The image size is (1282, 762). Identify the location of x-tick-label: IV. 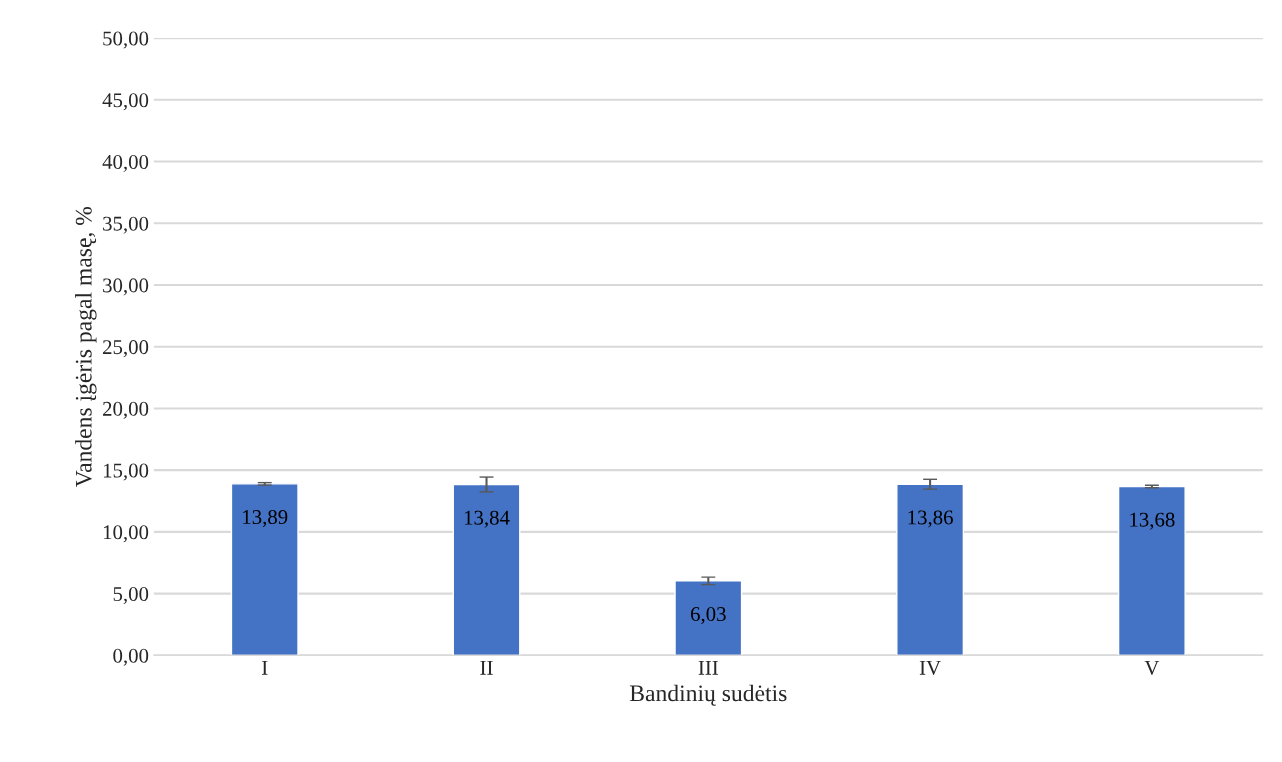
(930, 667).